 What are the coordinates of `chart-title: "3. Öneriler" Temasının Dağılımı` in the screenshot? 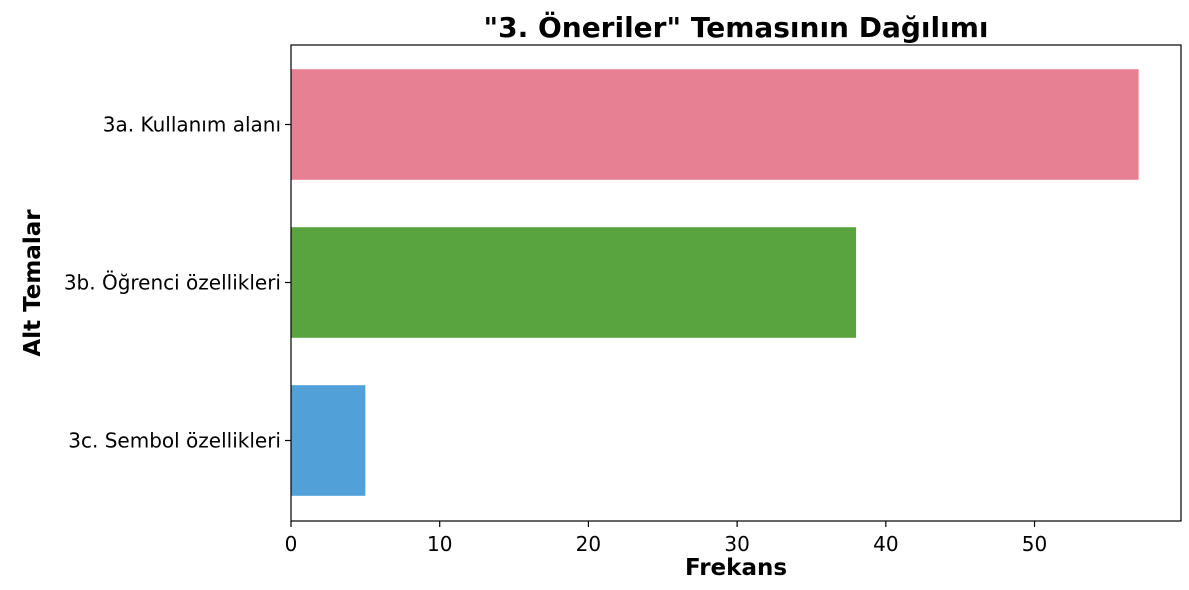 It's located at (736, 27).